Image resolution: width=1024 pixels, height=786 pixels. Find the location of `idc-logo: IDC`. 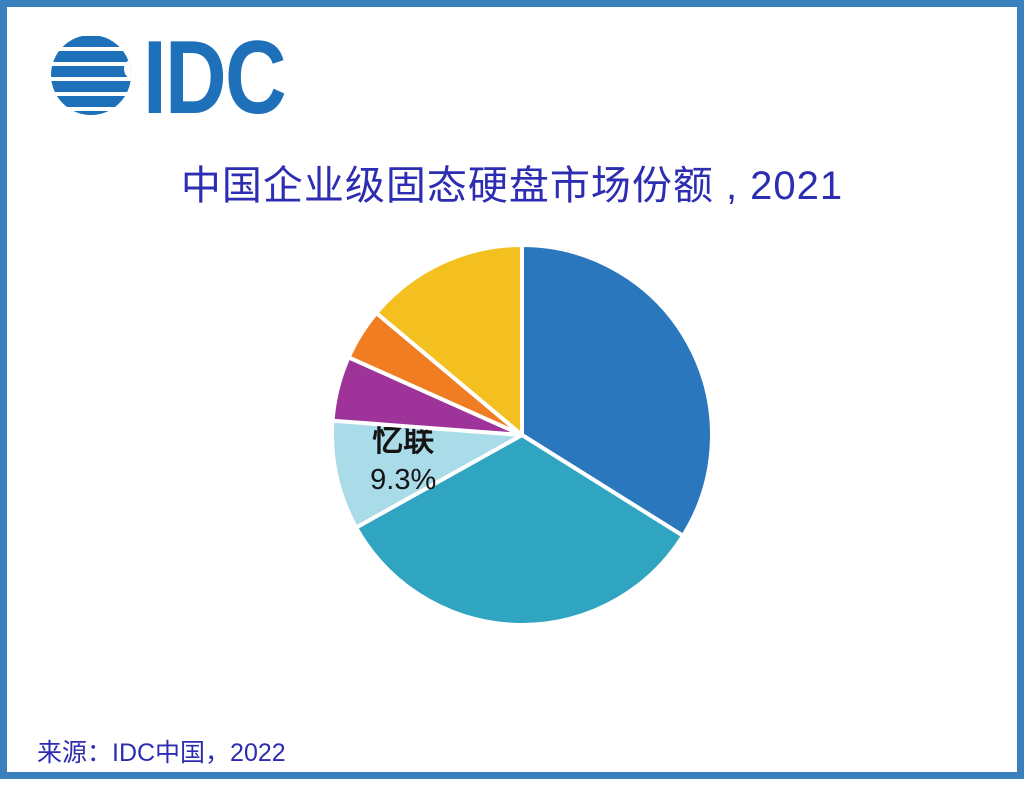

idc-logo: IDC is located at coordinates (171, 75).